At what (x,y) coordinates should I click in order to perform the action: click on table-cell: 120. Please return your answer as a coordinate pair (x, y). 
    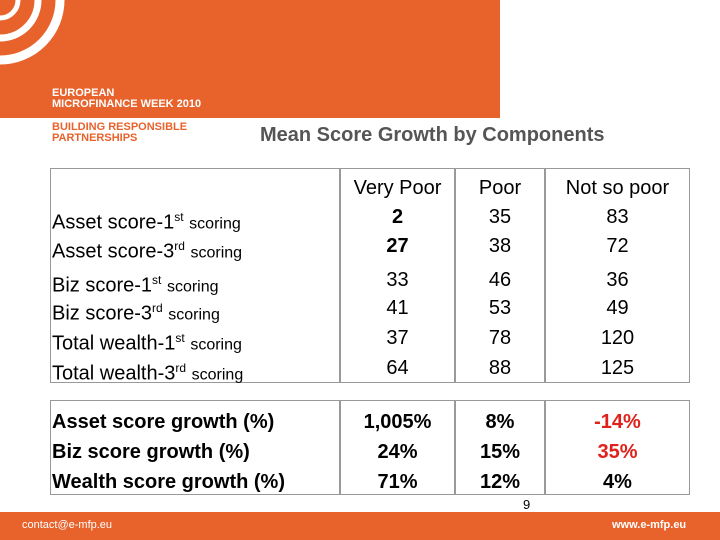
    Looking at the image, I should click on (617, 338).